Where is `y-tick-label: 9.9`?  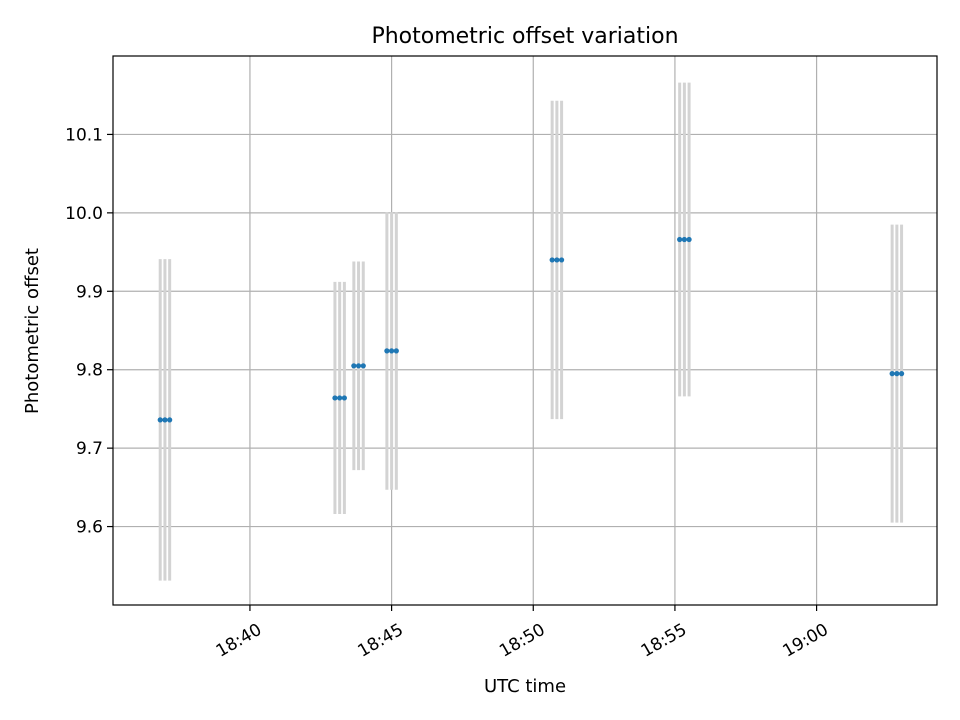
y-tick-label: 9.9 is located at coordinates (89, 292).